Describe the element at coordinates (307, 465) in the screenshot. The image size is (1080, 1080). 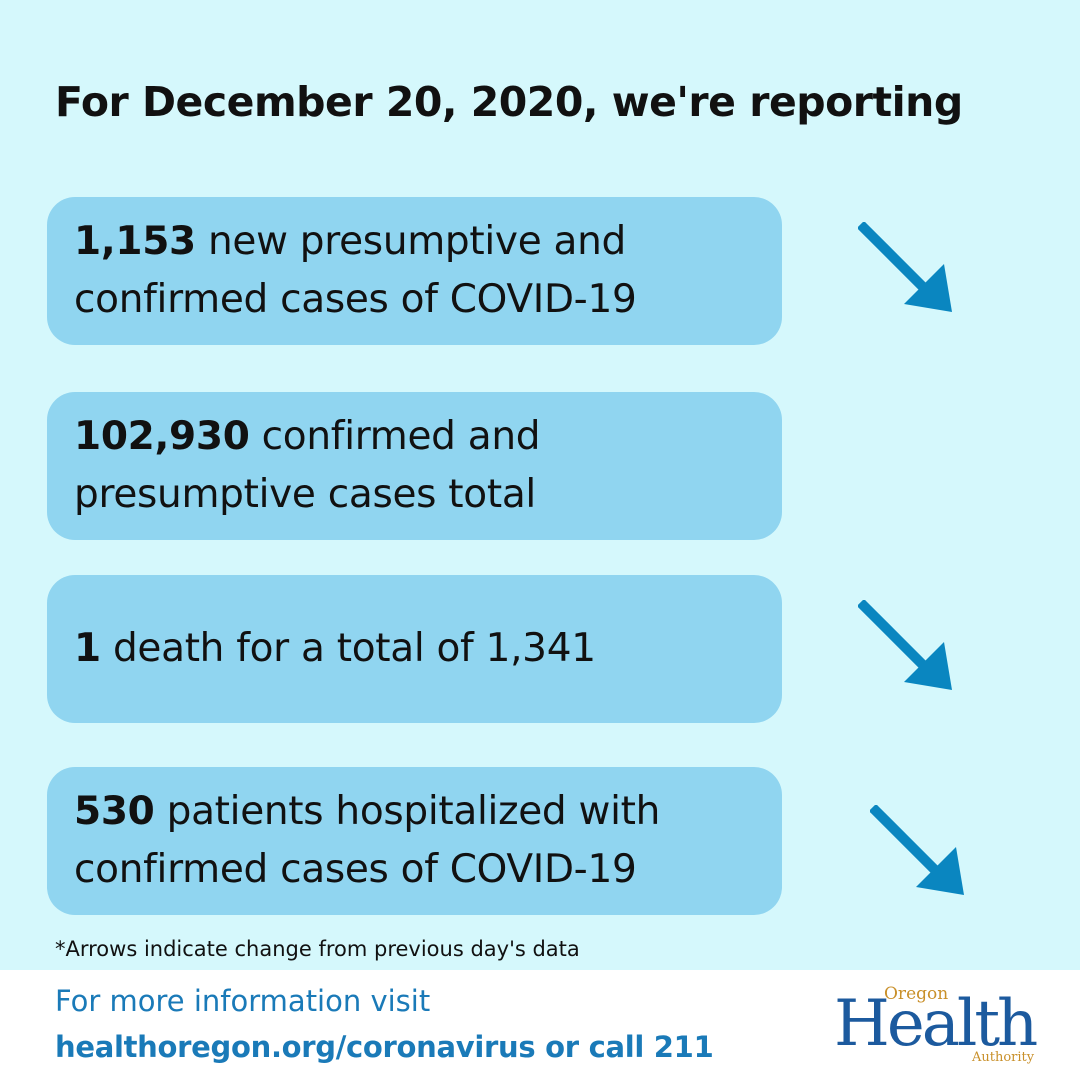
I see `stat-label: confirmed and presumptive cases total` at that location.